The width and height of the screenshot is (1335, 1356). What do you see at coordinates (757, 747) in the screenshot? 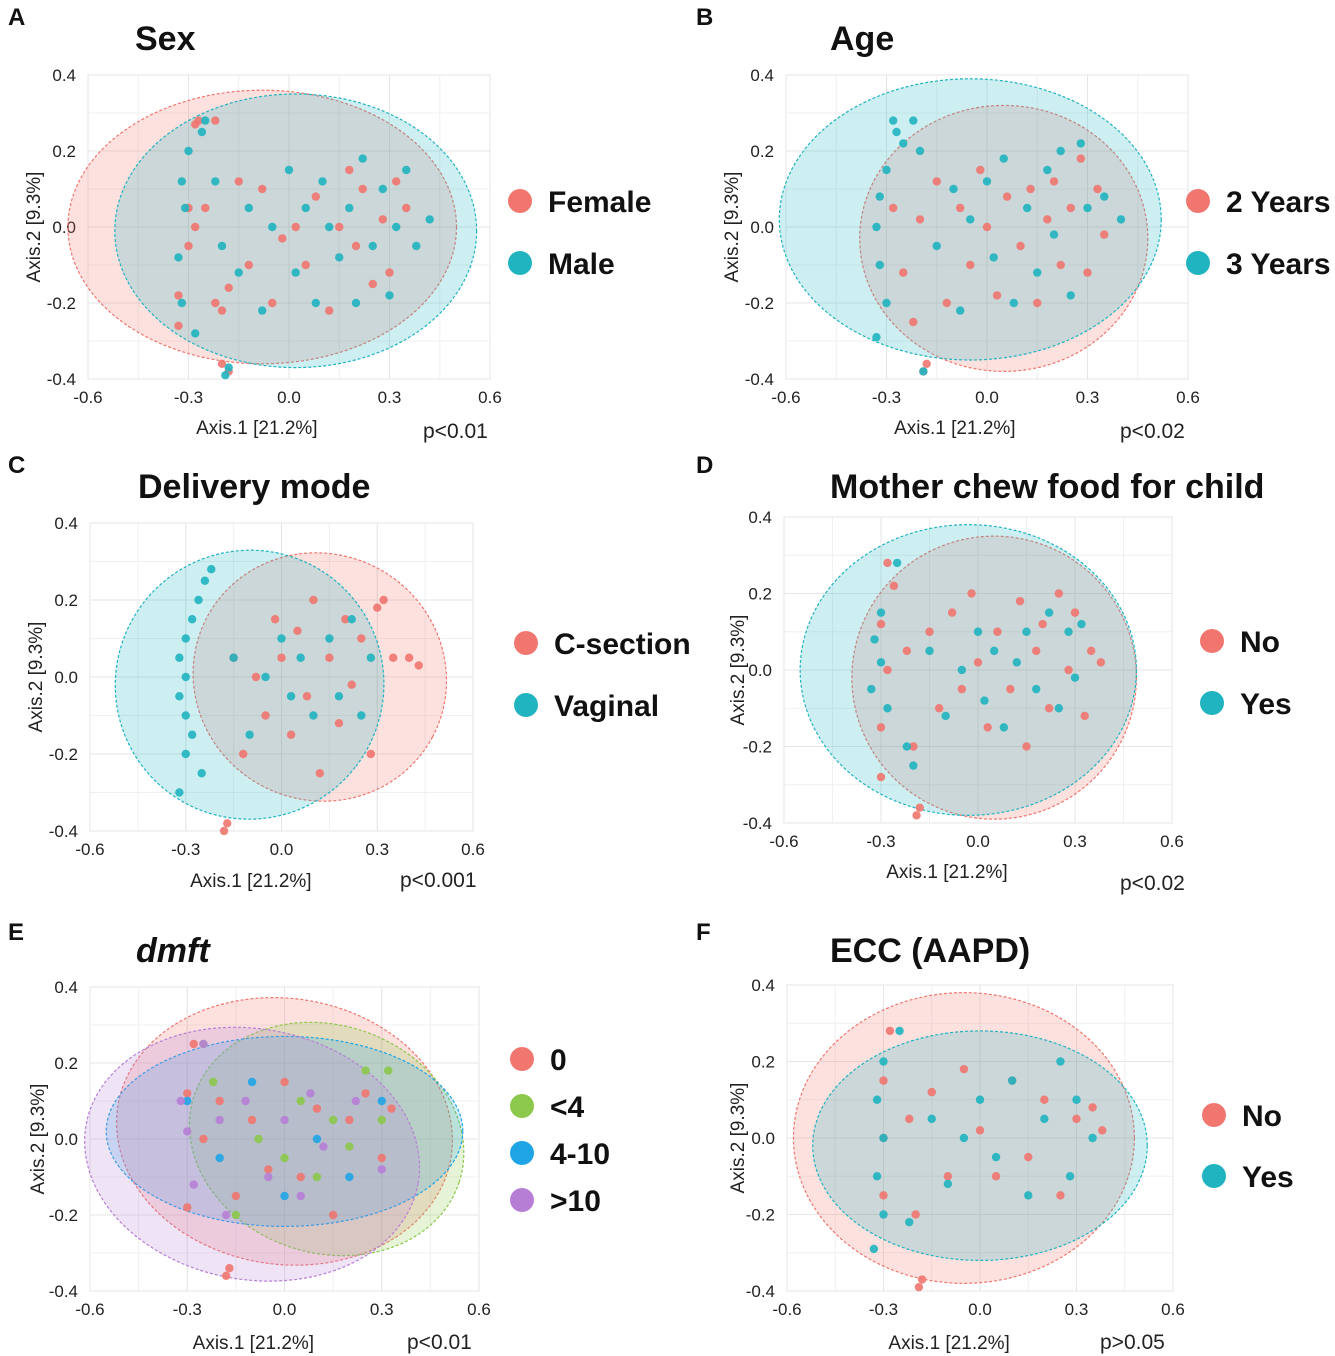
I see `y-tick-label: -0.2` at bounding box center [757, 747].